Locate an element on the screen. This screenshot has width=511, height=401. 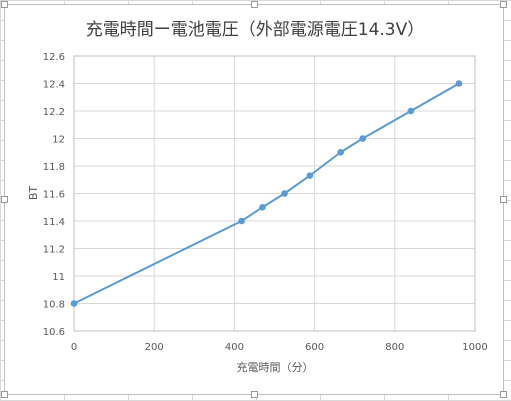
x-axis-title: 充電時間（分） is located at coordinates (275, 367).